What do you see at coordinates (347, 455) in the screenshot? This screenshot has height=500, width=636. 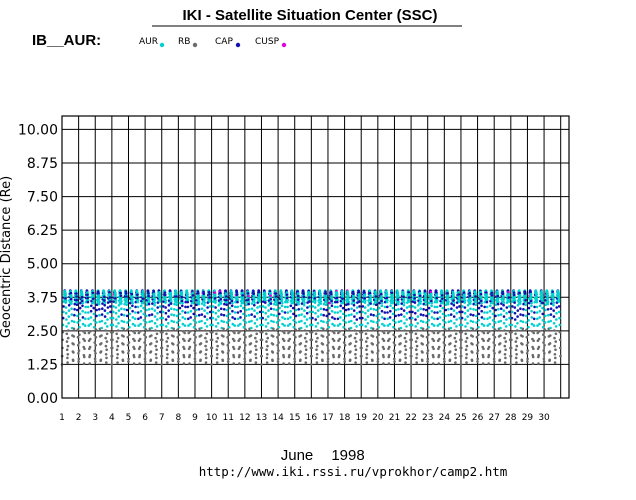 I see `x-axis-year: 1998` at bounding box center [347, 455].